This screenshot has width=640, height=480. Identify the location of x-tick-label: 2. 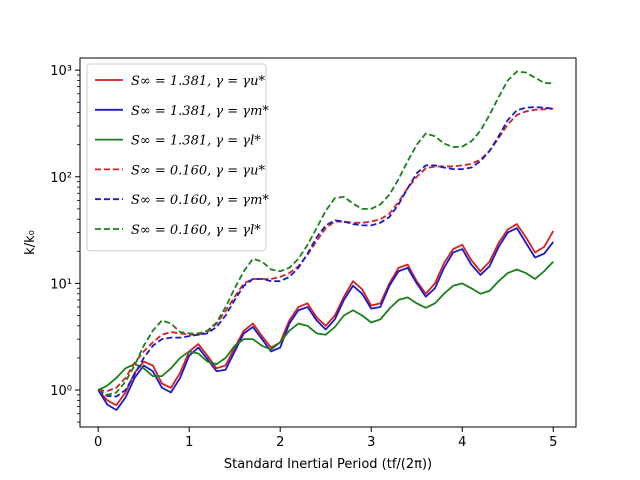
(280, 442).